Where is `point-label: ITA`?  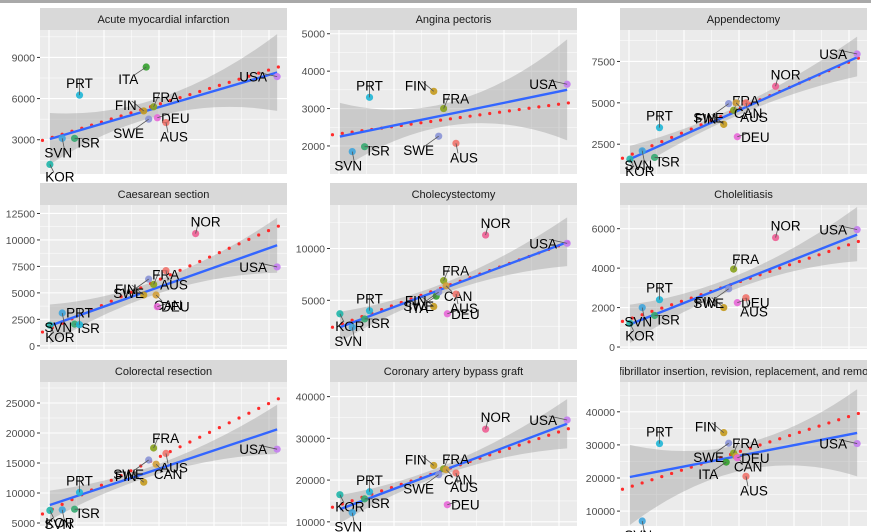
point-label: ITA is located at coordinates (708, 474).